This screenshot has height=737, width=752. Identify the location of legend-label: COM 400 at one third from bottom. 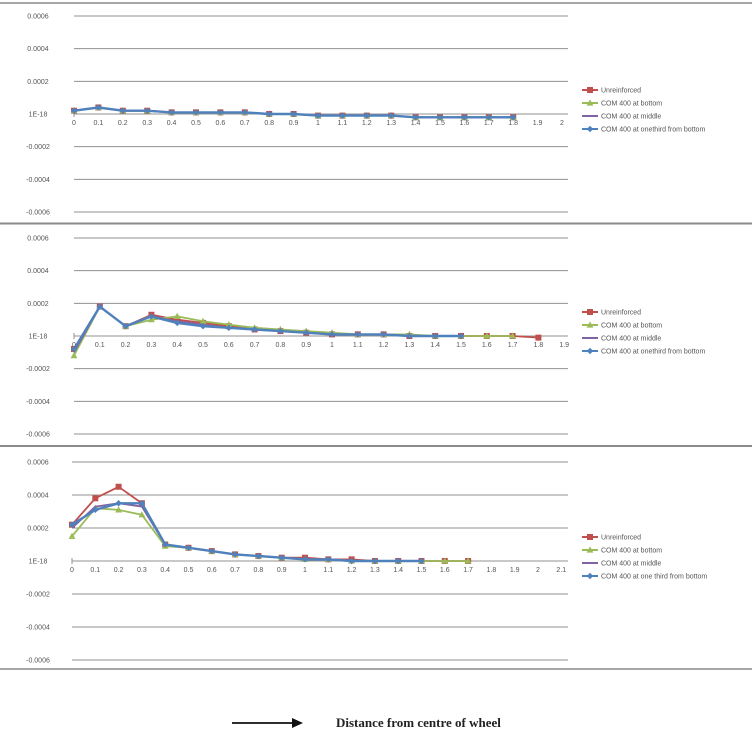
(654, 577).